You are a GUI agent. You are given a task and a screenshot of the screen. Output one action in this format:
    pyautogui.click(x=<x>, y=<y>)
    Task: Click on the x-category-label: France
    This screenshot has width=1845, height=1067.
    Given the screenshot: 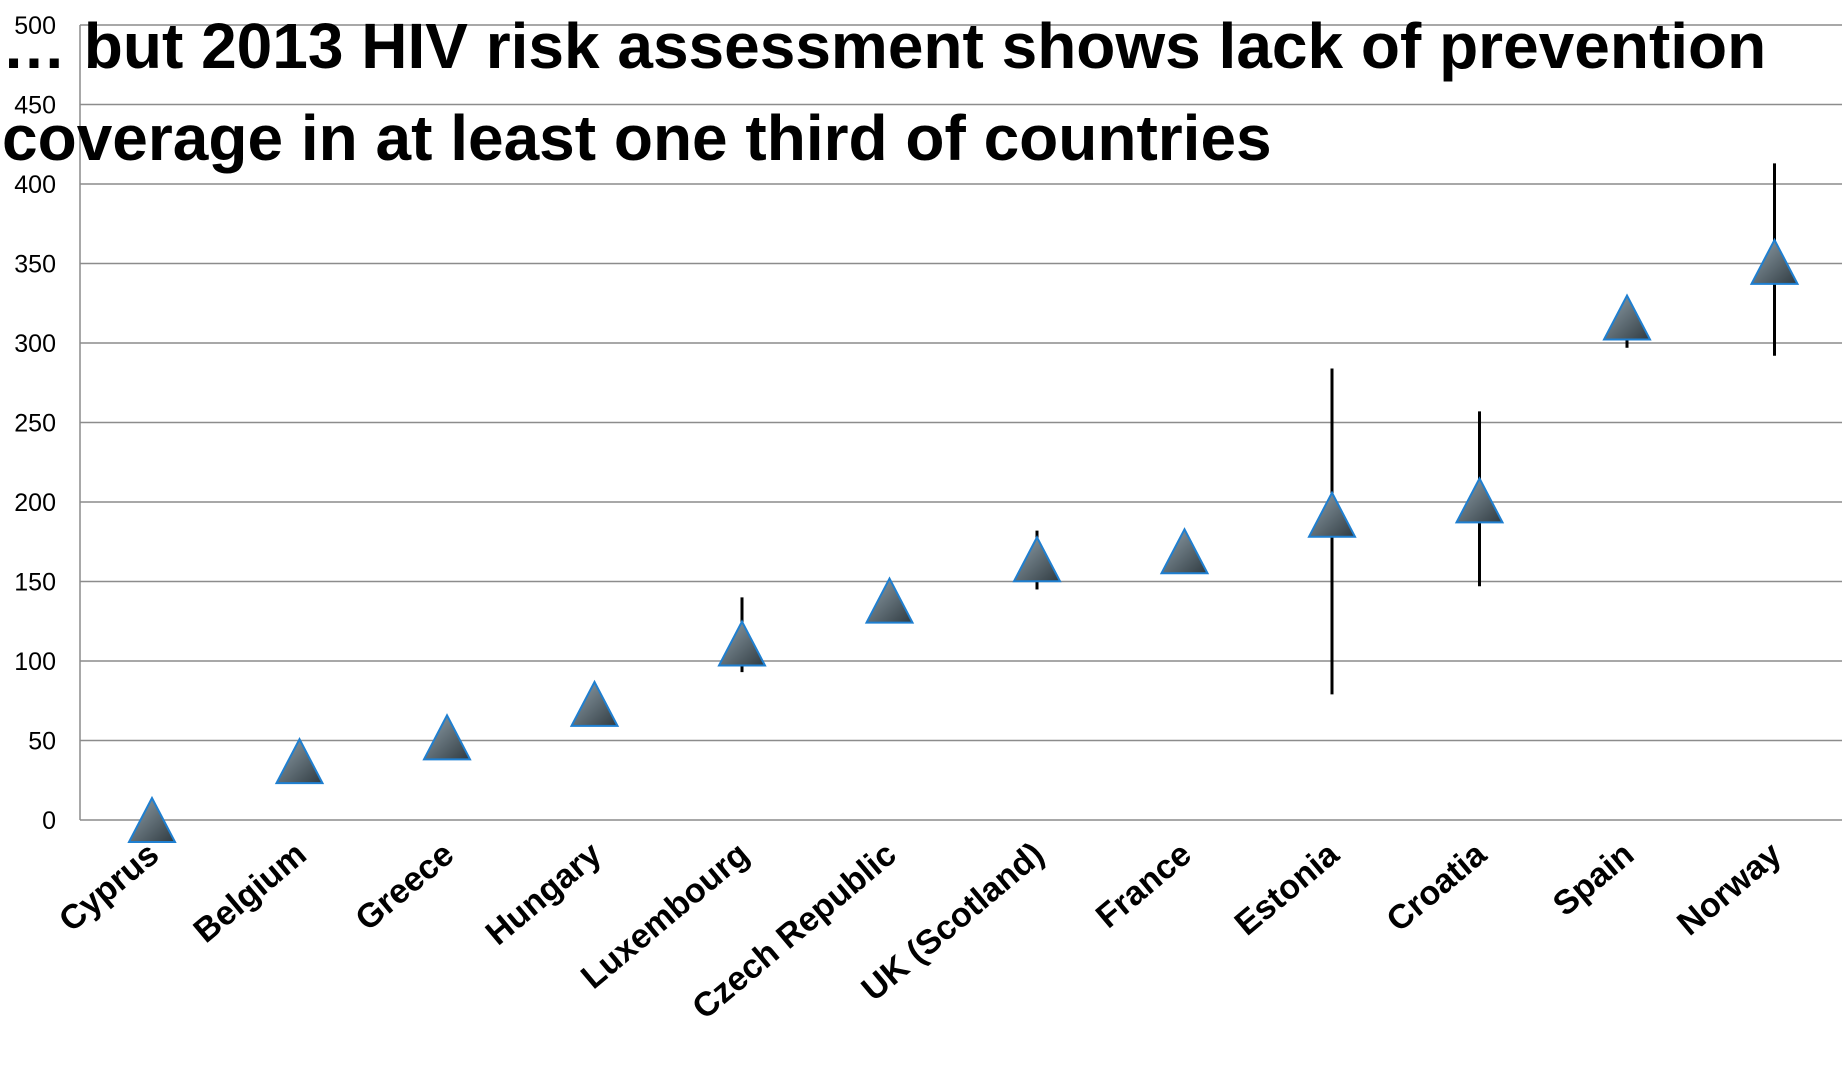 What is the action you would take?
    pyautogui.click(x=1144, y=885)
    